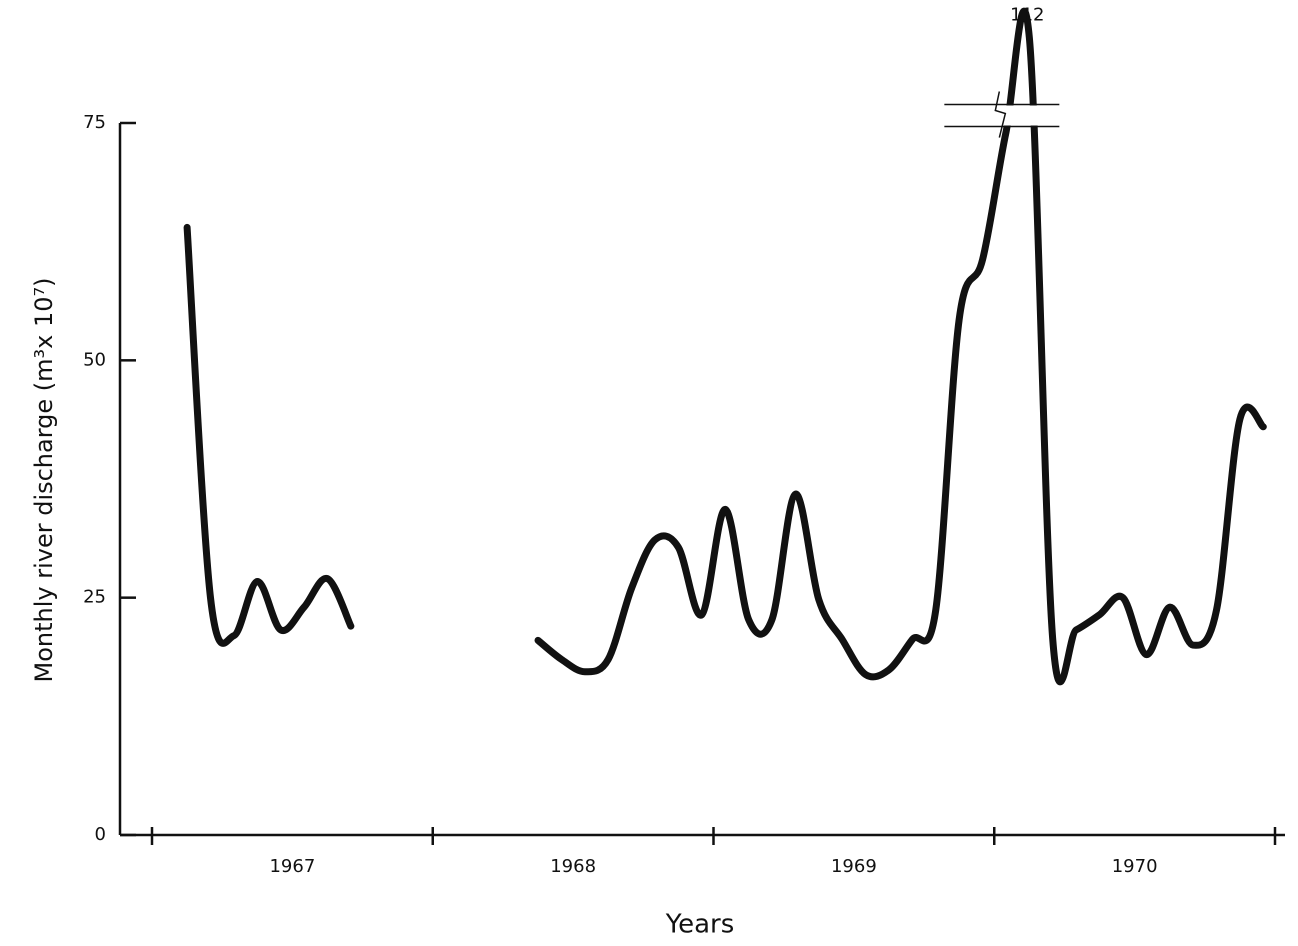  Describe the element at coordinates (44, 479) in the screenshot. I see `y-axis-label: Monthly river discharge (m³x 10⁷)` at that location.